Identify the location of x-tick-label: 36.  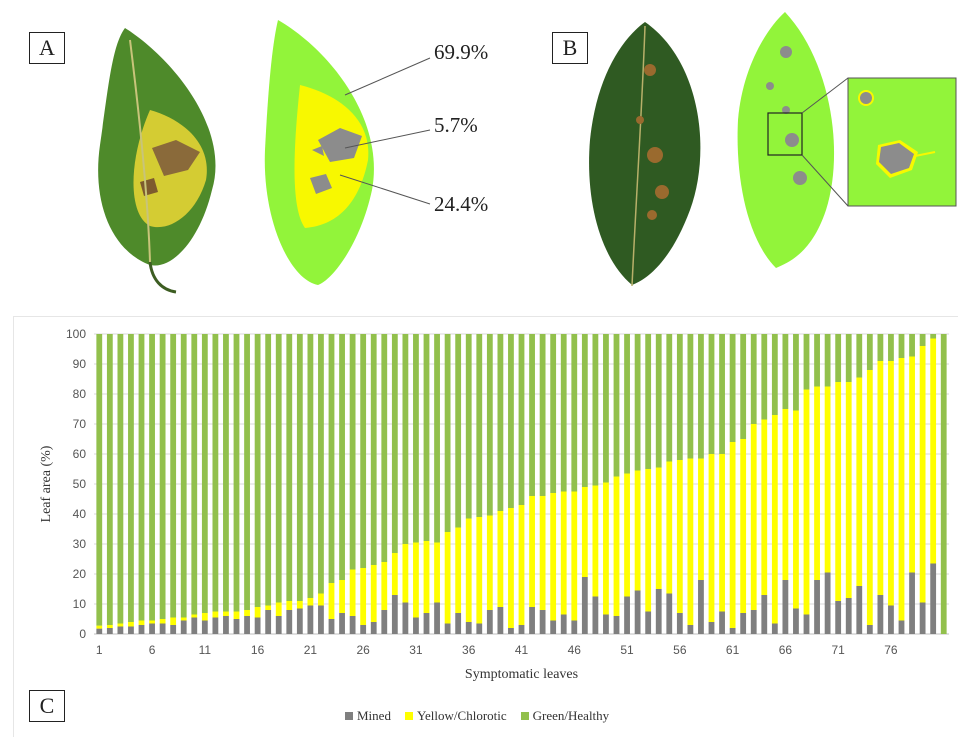
(469, 650).